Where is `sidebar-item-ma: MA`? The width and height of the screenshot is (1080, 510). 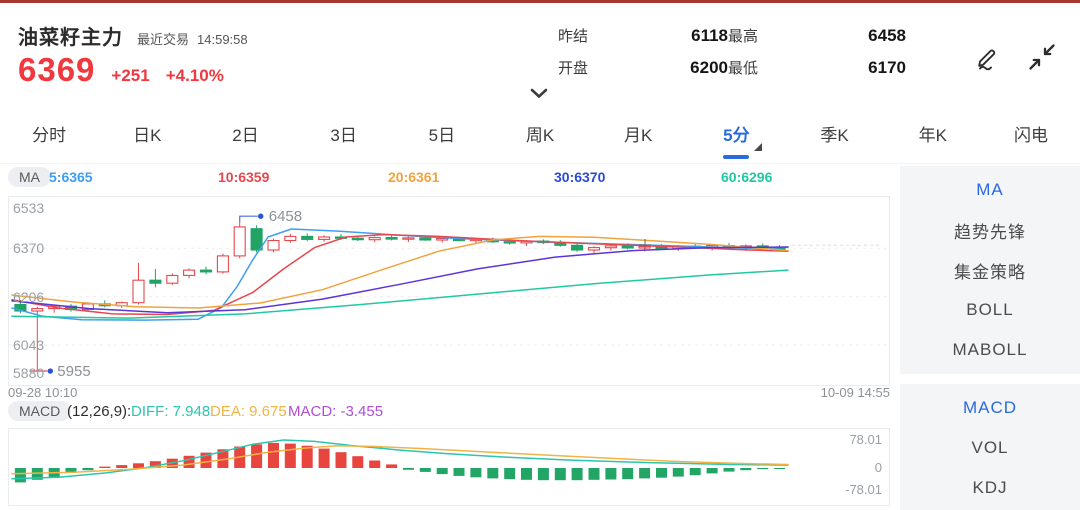
sidebar-item-ma: MA is located at coordinates (990, 189).